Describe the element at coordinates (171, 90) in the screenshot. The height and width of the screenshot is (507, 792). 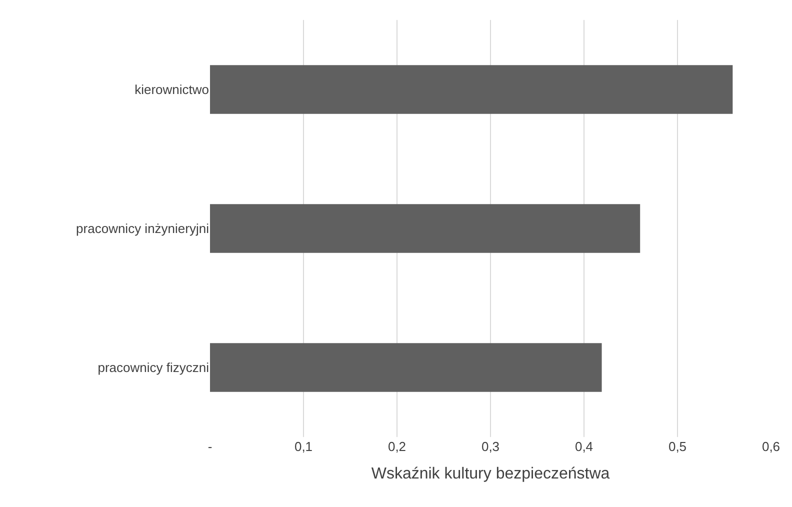
I see `y-tick-label: kierownictwo` at that location.